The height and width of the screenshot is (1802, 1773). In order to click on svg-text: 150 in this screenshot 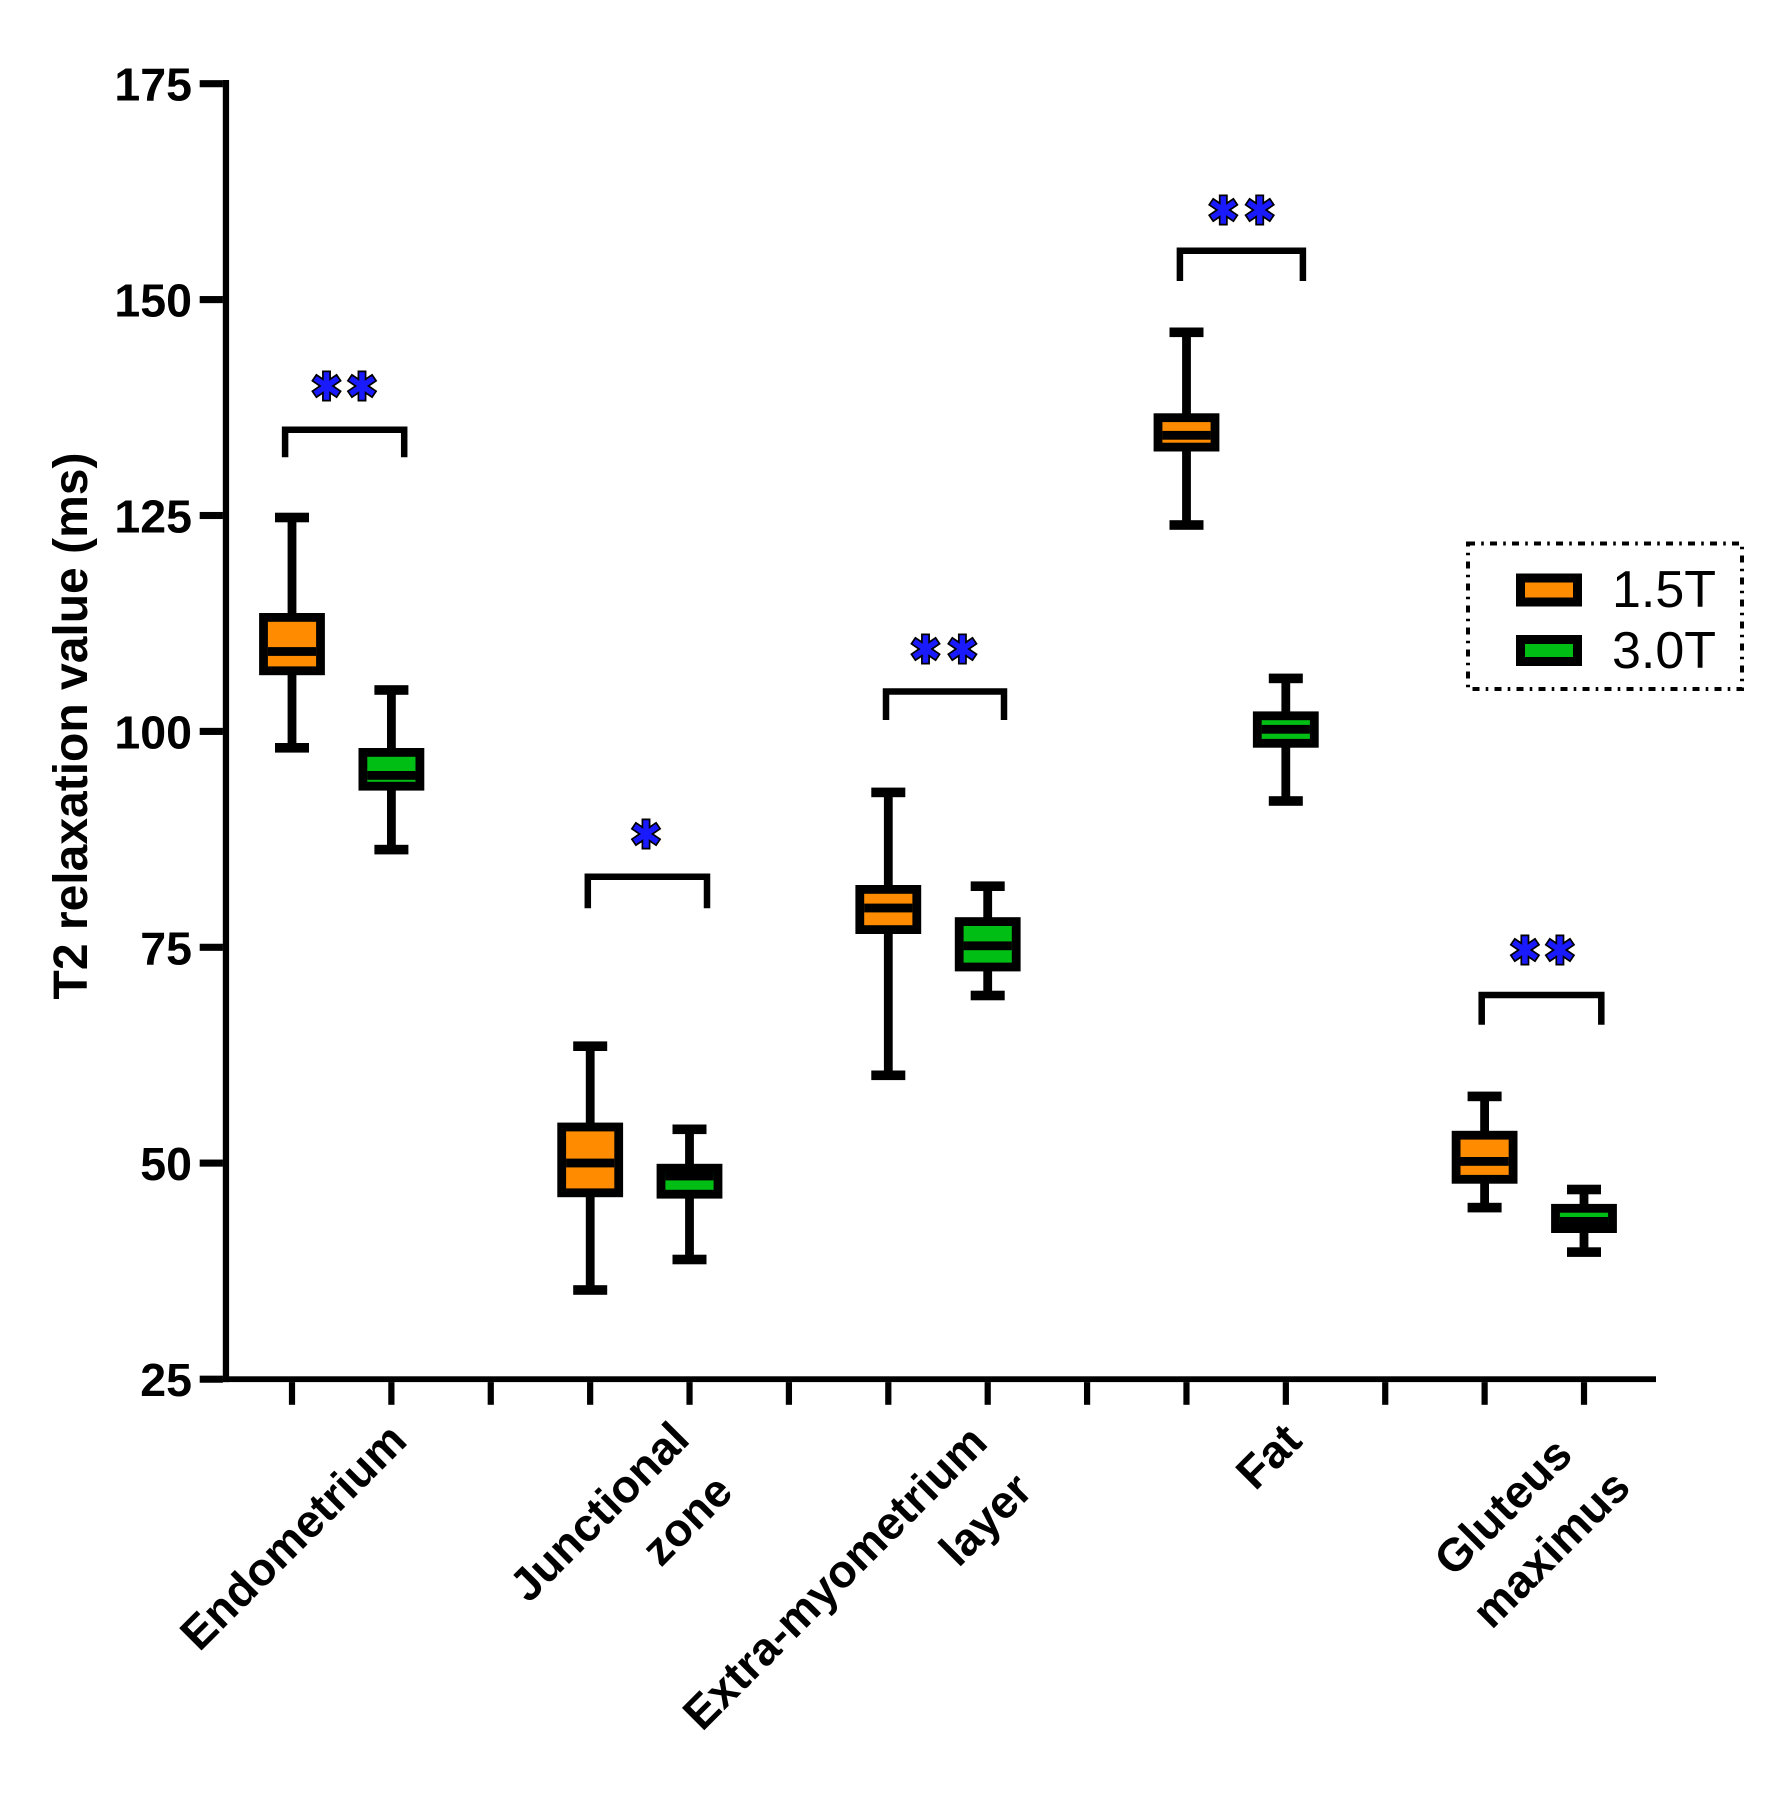, I will do `click(153, 301)`.